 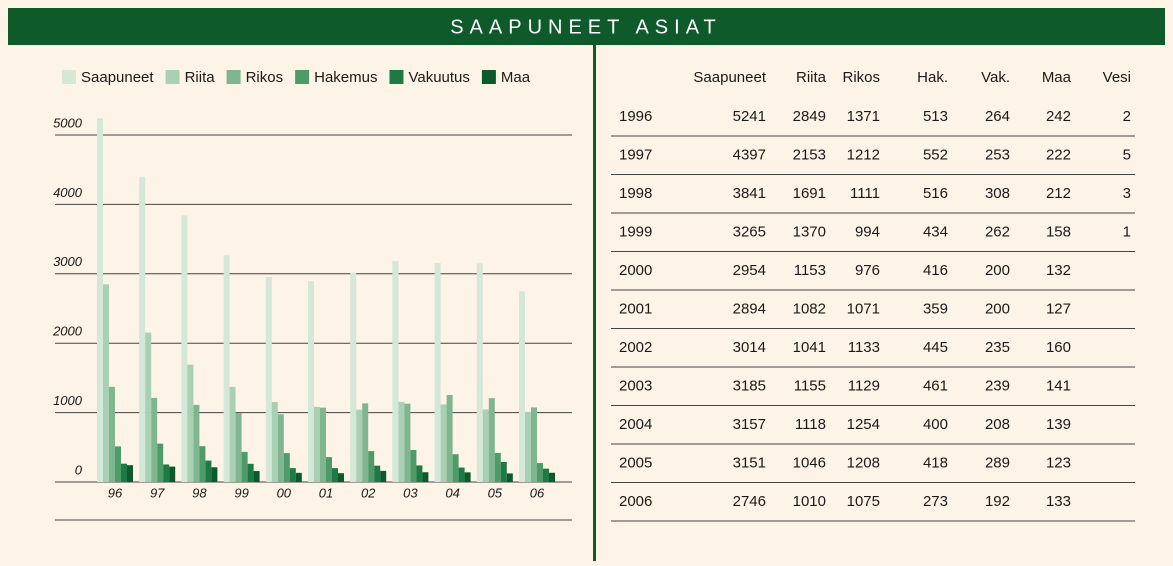 What do you see at coordinates (68, 261) in the screenshot?
I see `y-tick-label: 3000` at bounding box center [68, 261].